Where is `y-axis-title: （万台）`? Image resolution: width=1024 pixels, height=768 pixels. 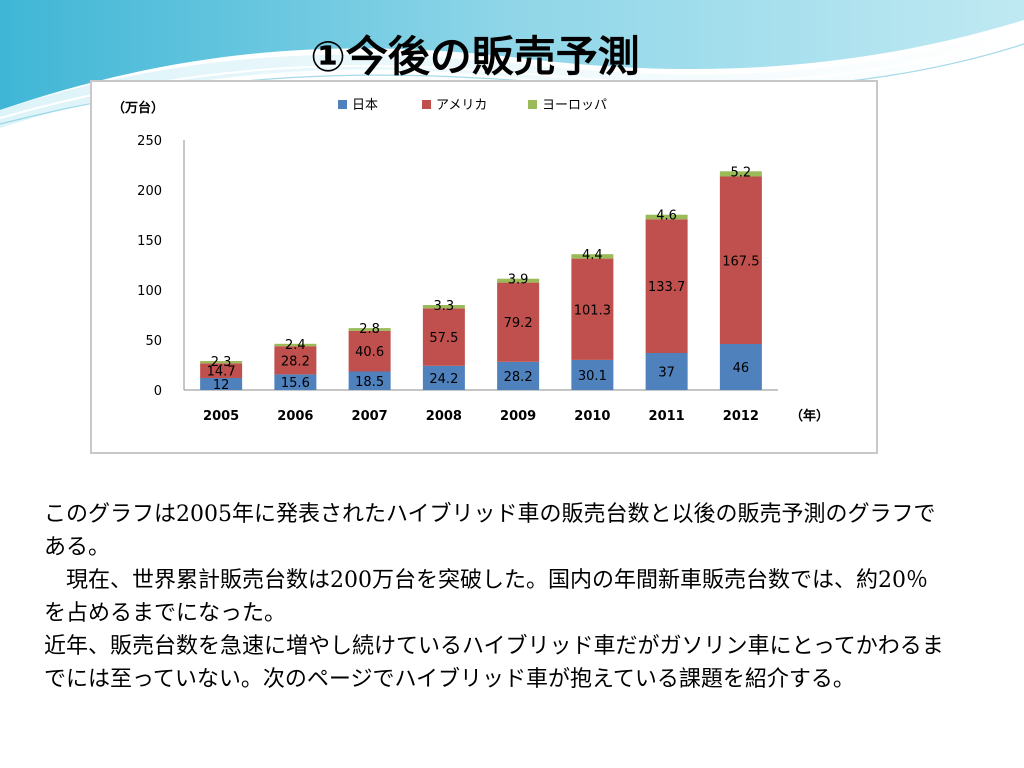 y-axis-title: （万台） is located at coordinates (138, 108).